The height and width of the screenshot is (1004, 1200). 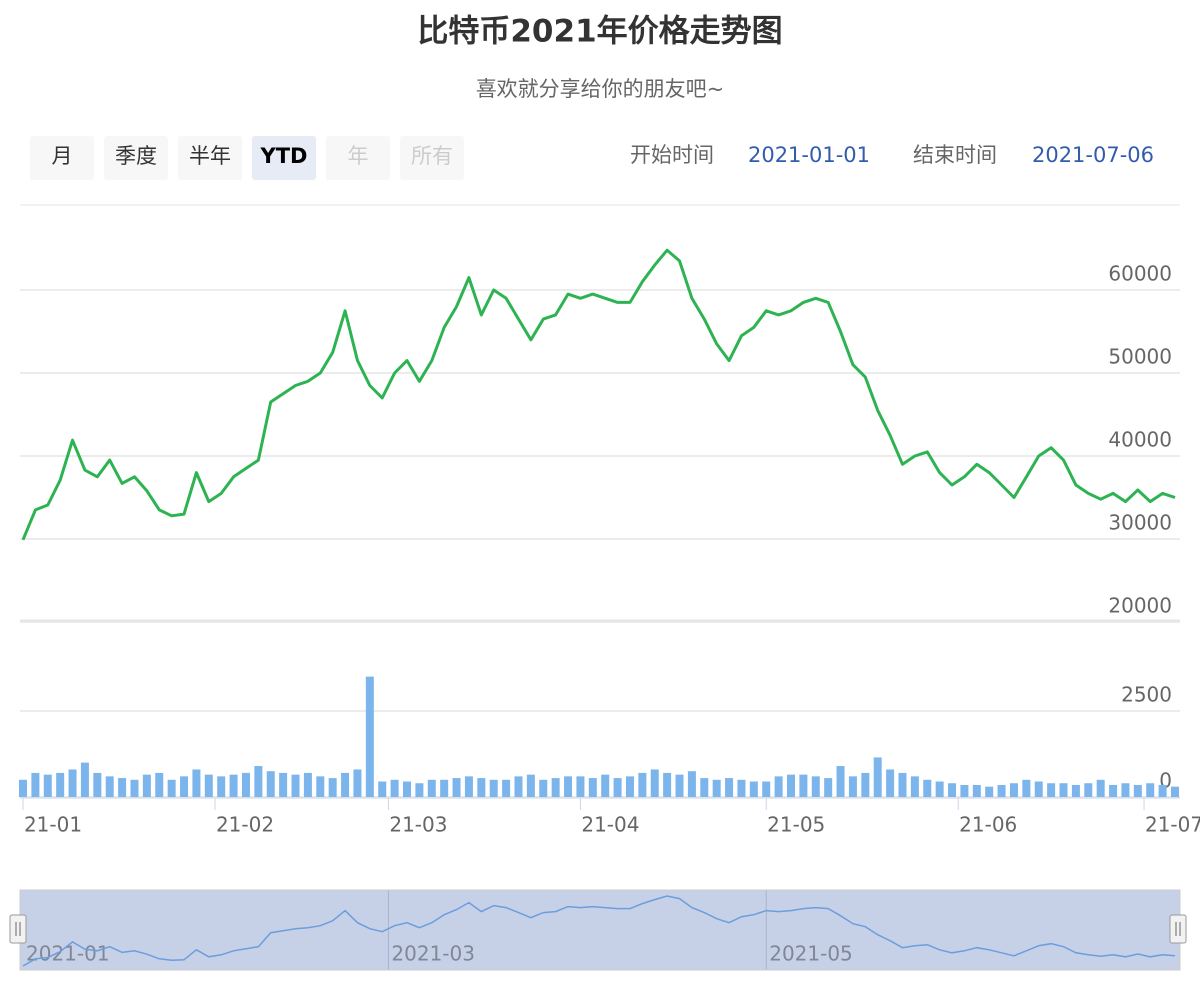 I want to click on range-button-label: 月, so click(x=62, y=156).